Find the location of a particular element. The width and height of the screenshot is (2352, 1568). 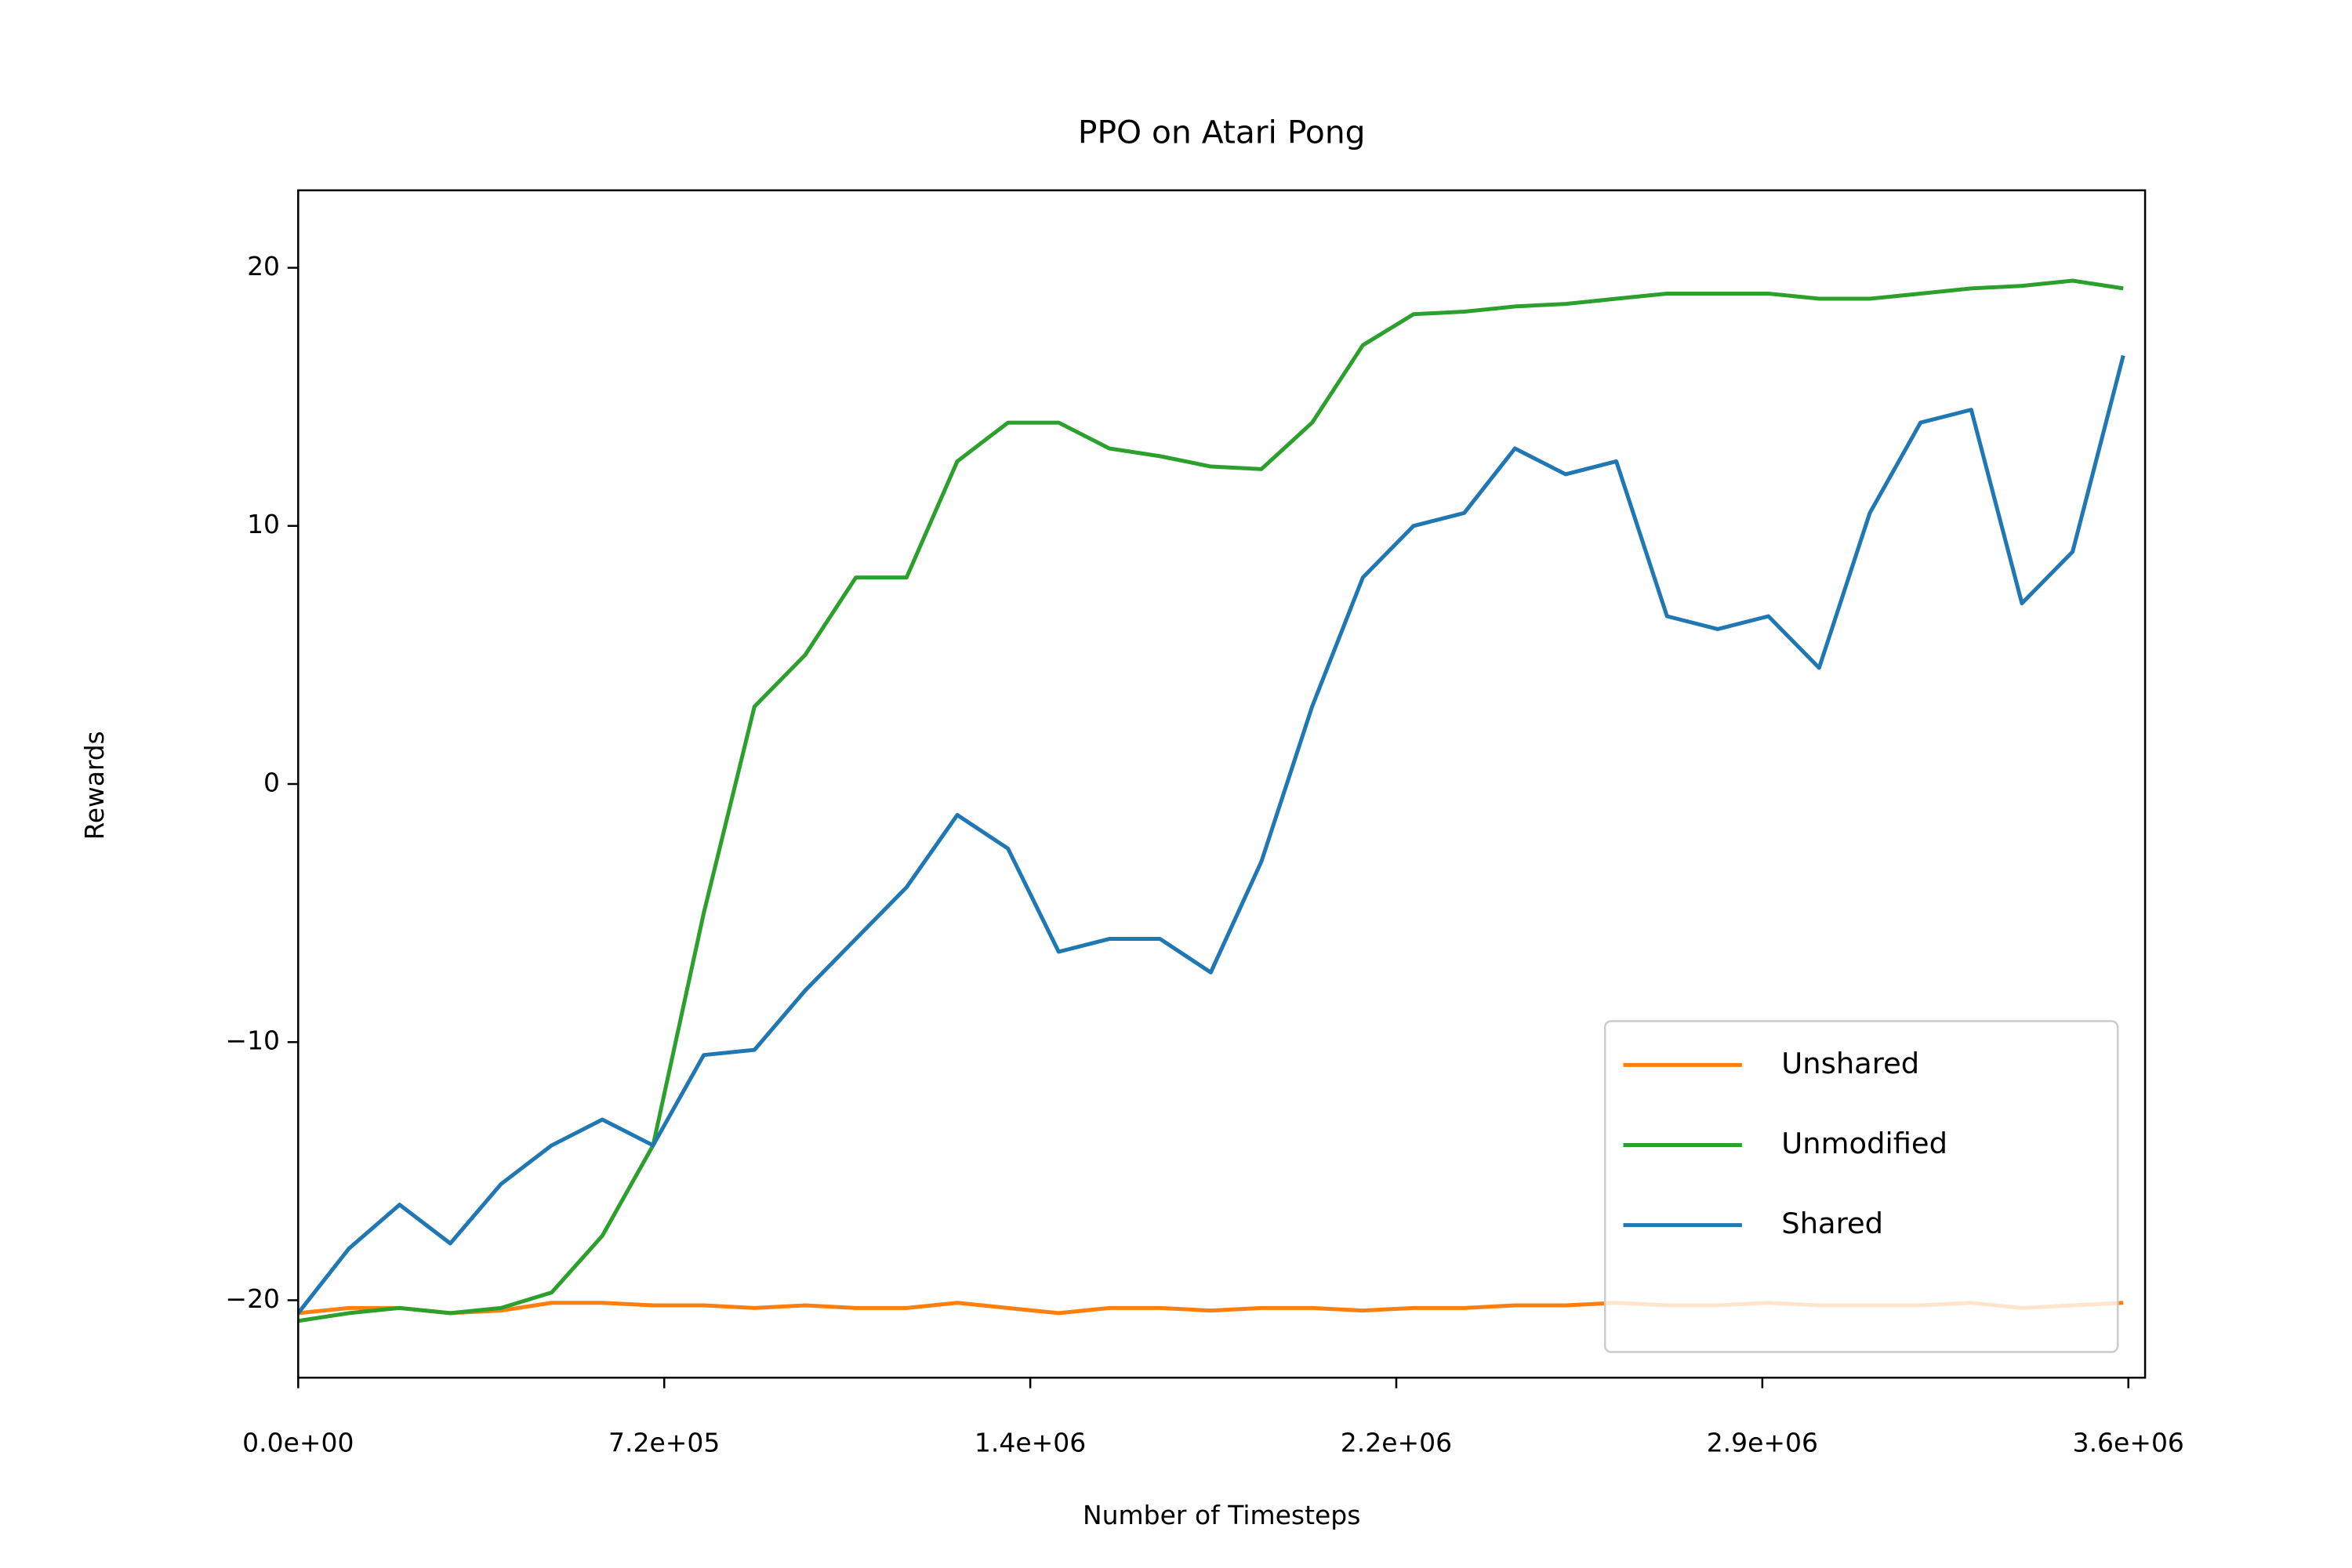

y-tick-label: 10 is located at coordinates (263, 524).